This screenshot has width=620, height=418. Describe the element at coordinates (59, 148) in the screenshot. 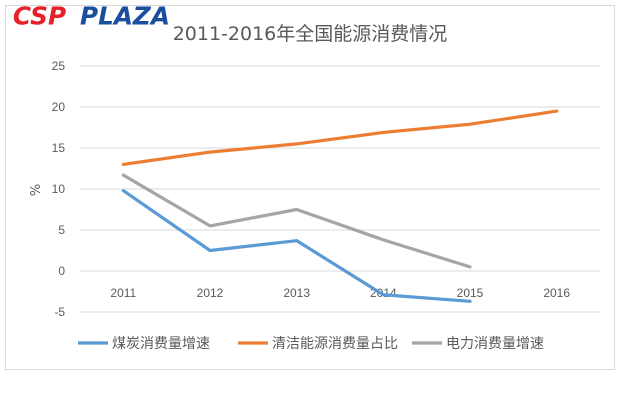

I see `y-tick-label: 15` at that location.